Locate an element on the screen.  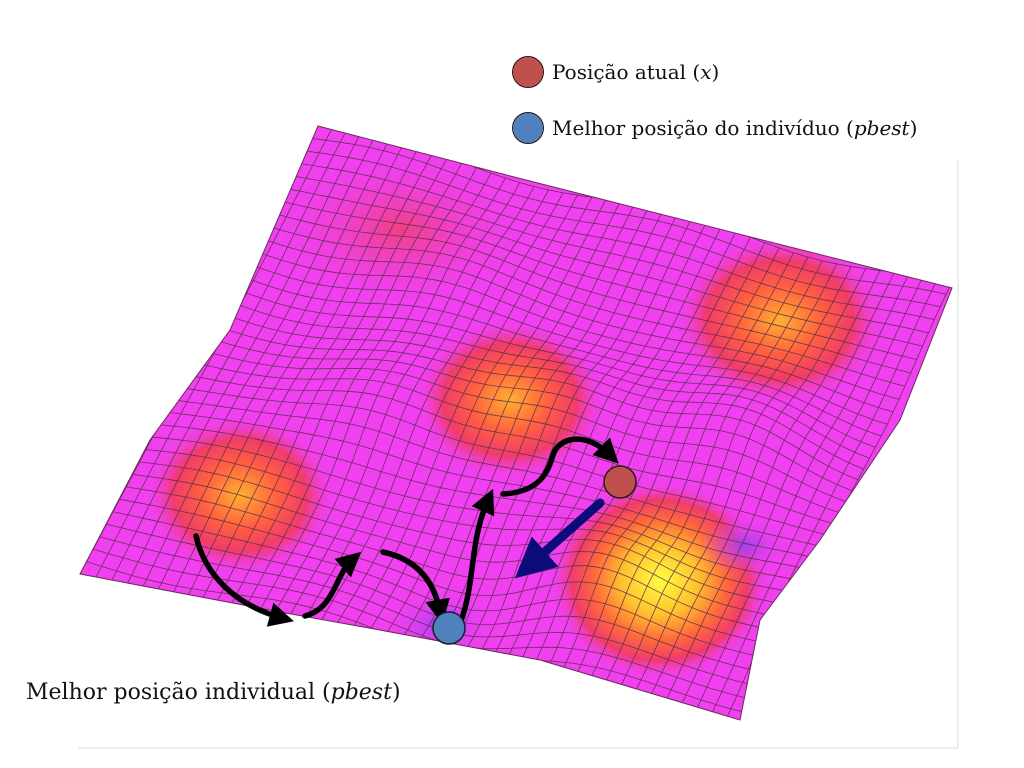
current-position-particle is located at coordinates (620, 482).